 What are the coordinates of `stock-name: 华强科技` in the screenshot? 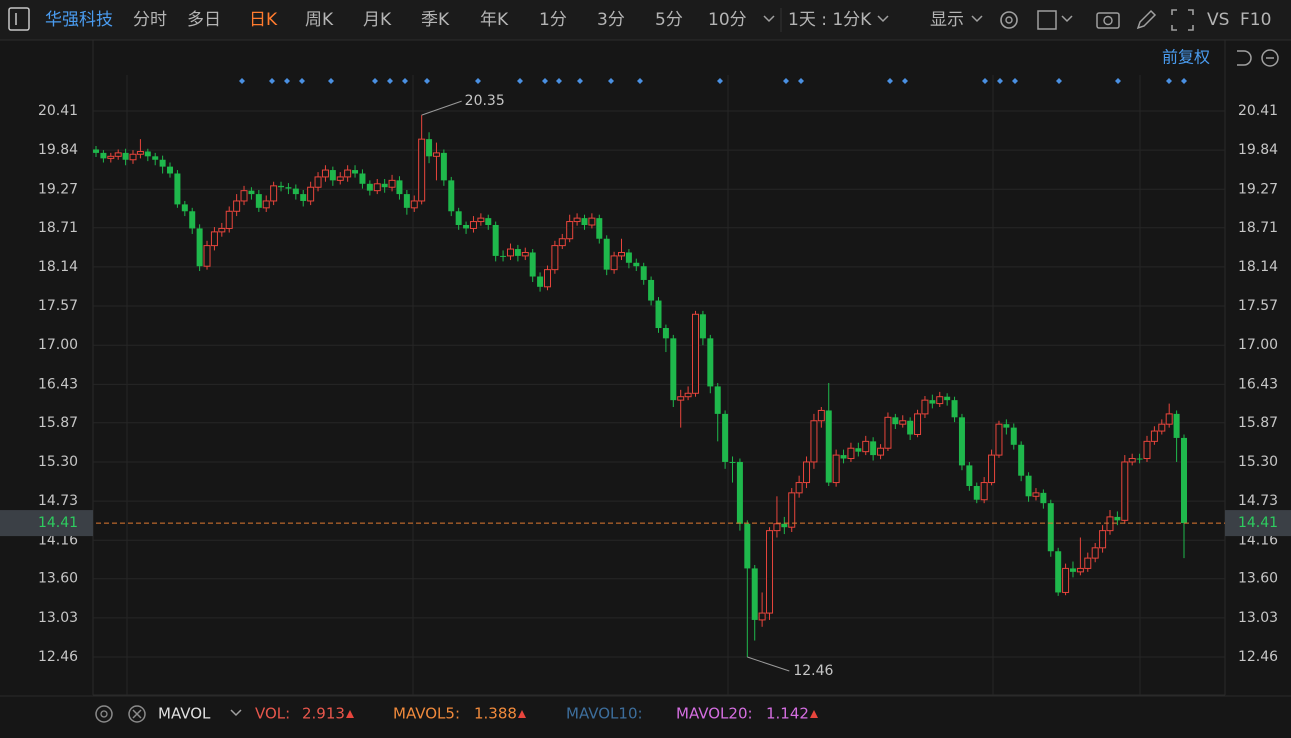 It's located at (79, 20).